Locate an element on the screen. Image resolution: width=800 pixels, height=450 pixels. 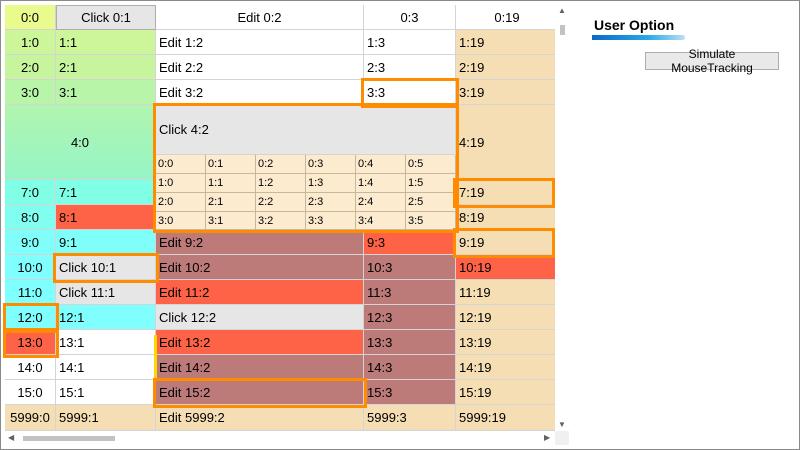
subgrid-cell: 3:2 is located at coordinates (281, 221).